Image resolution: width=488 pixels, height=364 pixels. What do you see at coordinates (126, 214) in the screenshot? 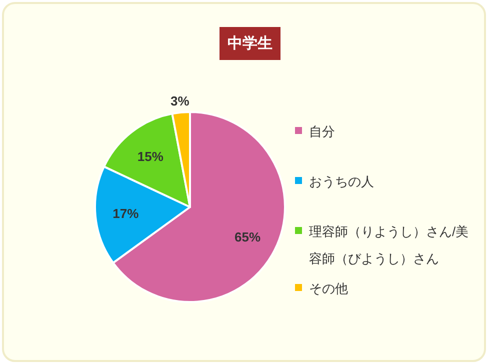
I see `data-label: 17%` at bounding box center [126, 214].